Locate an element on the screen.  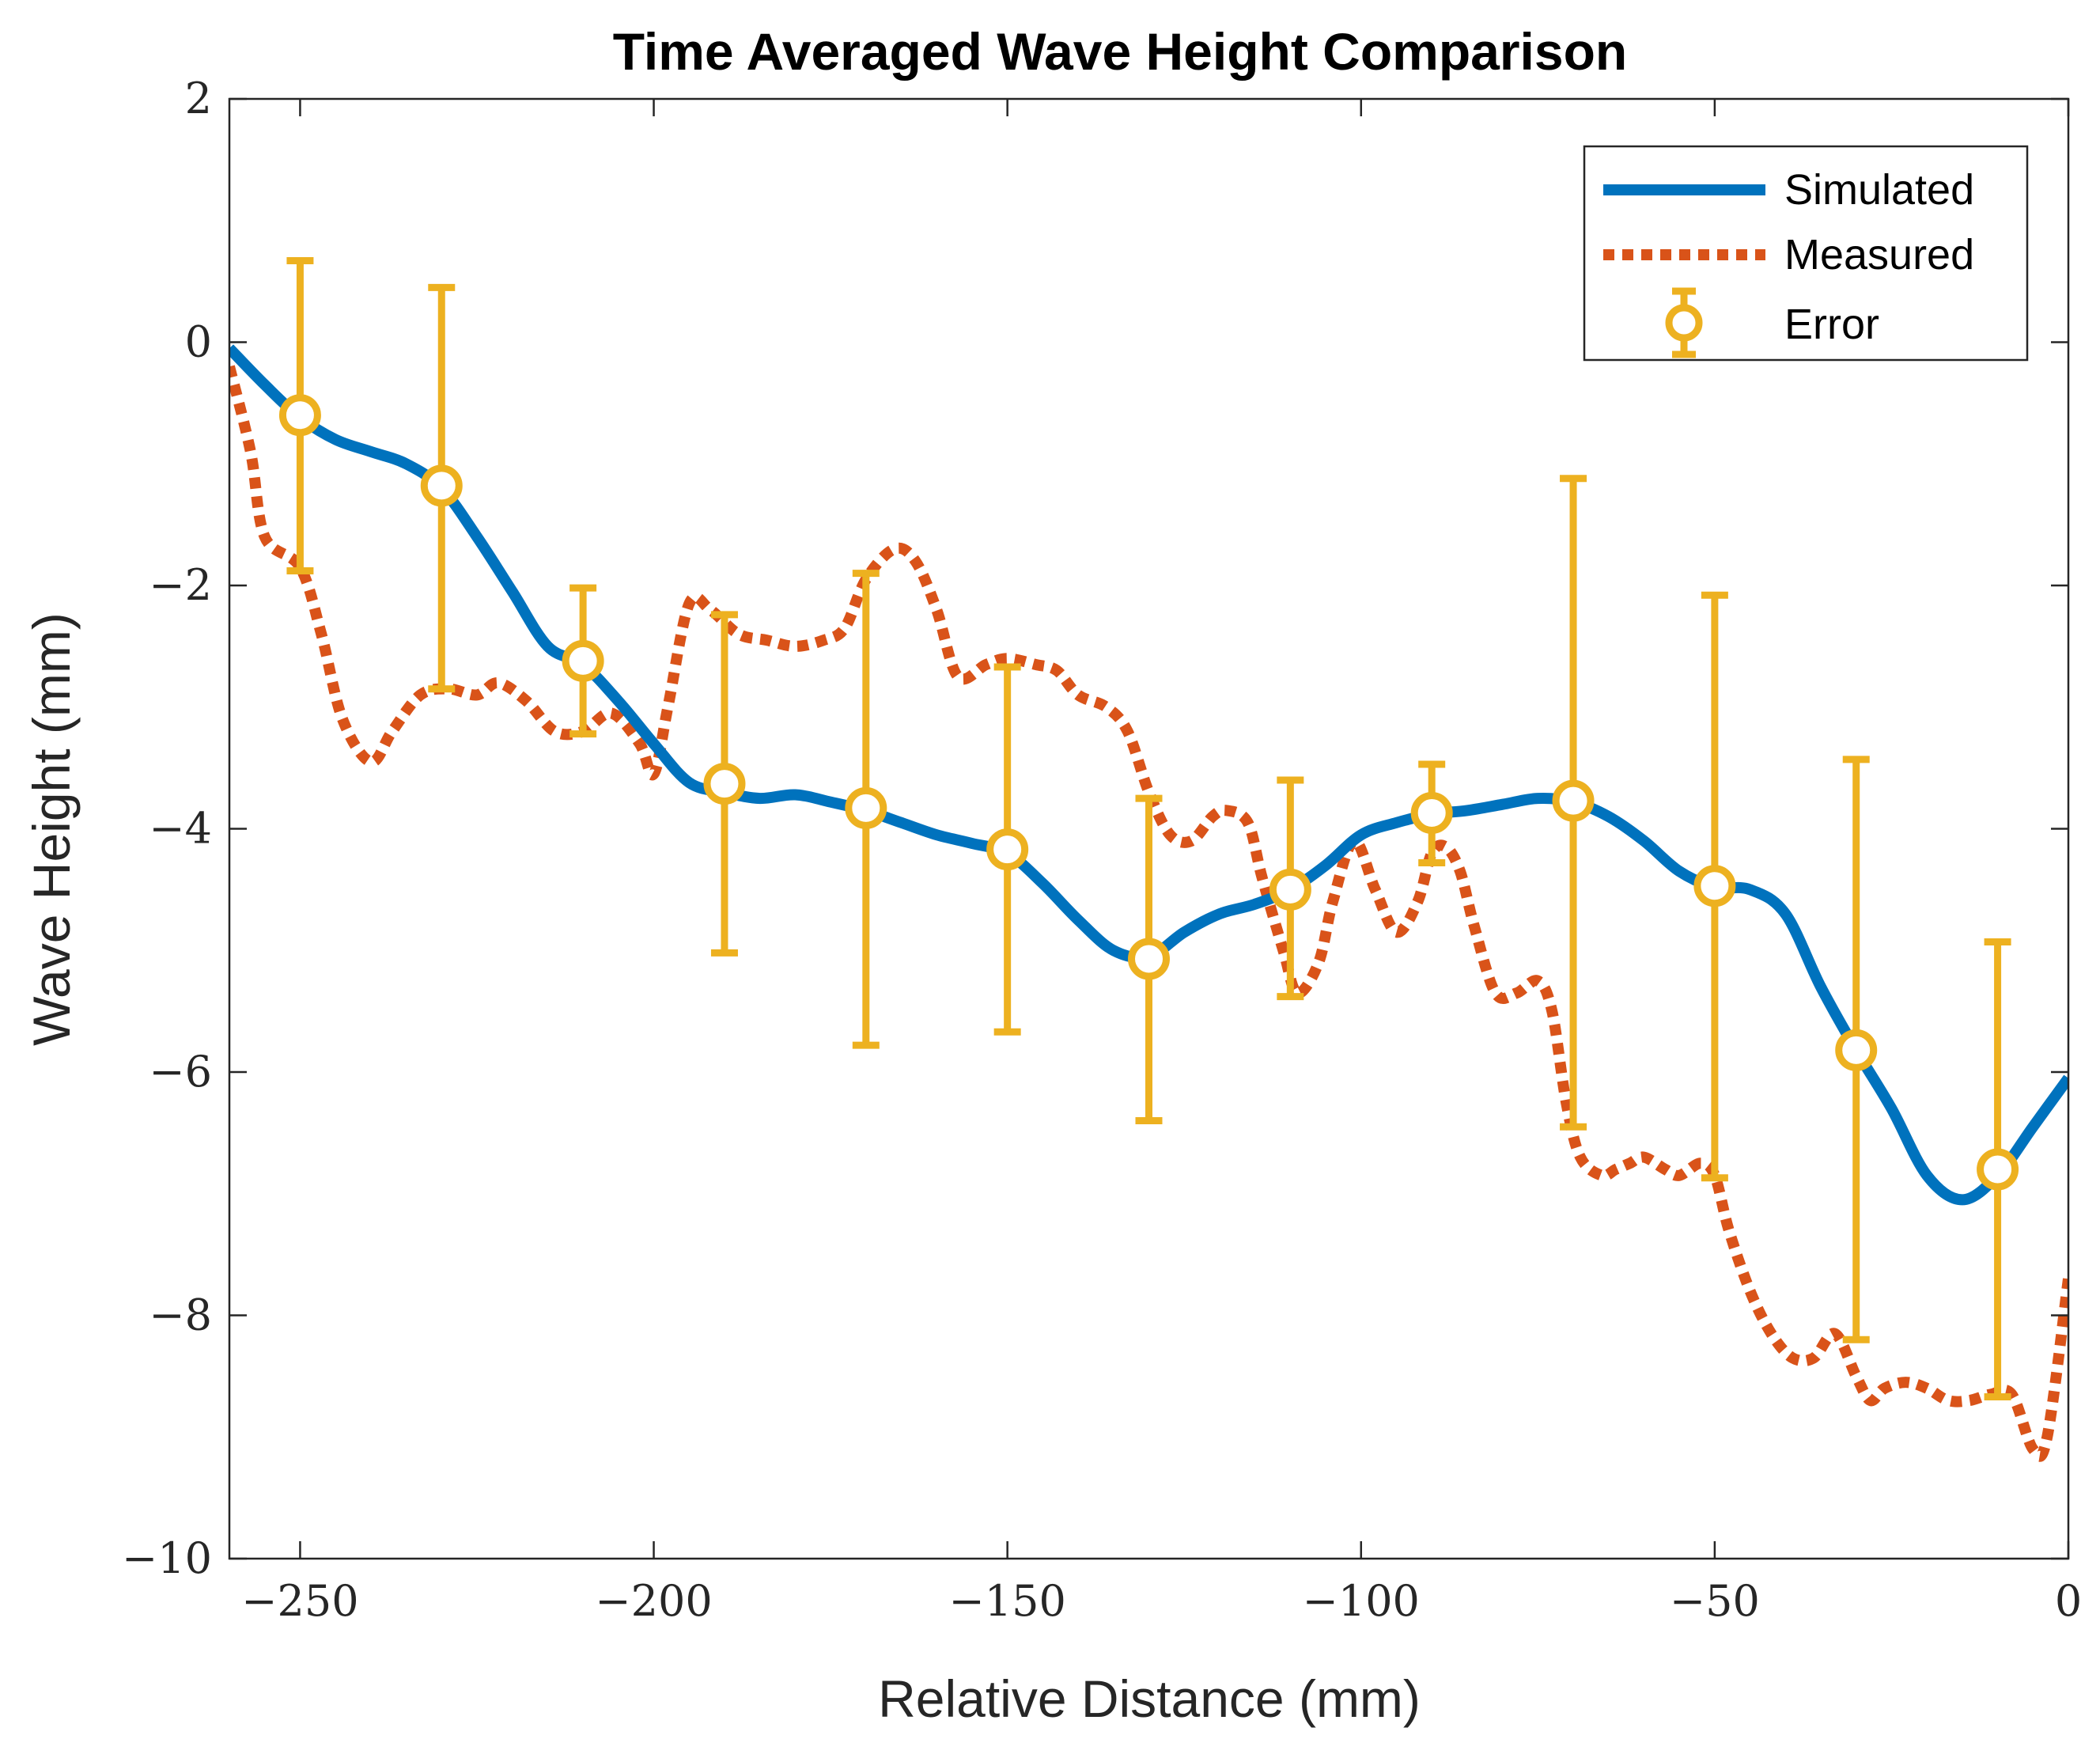
y-tick-label: −2 is located at coordinates (180, 585).